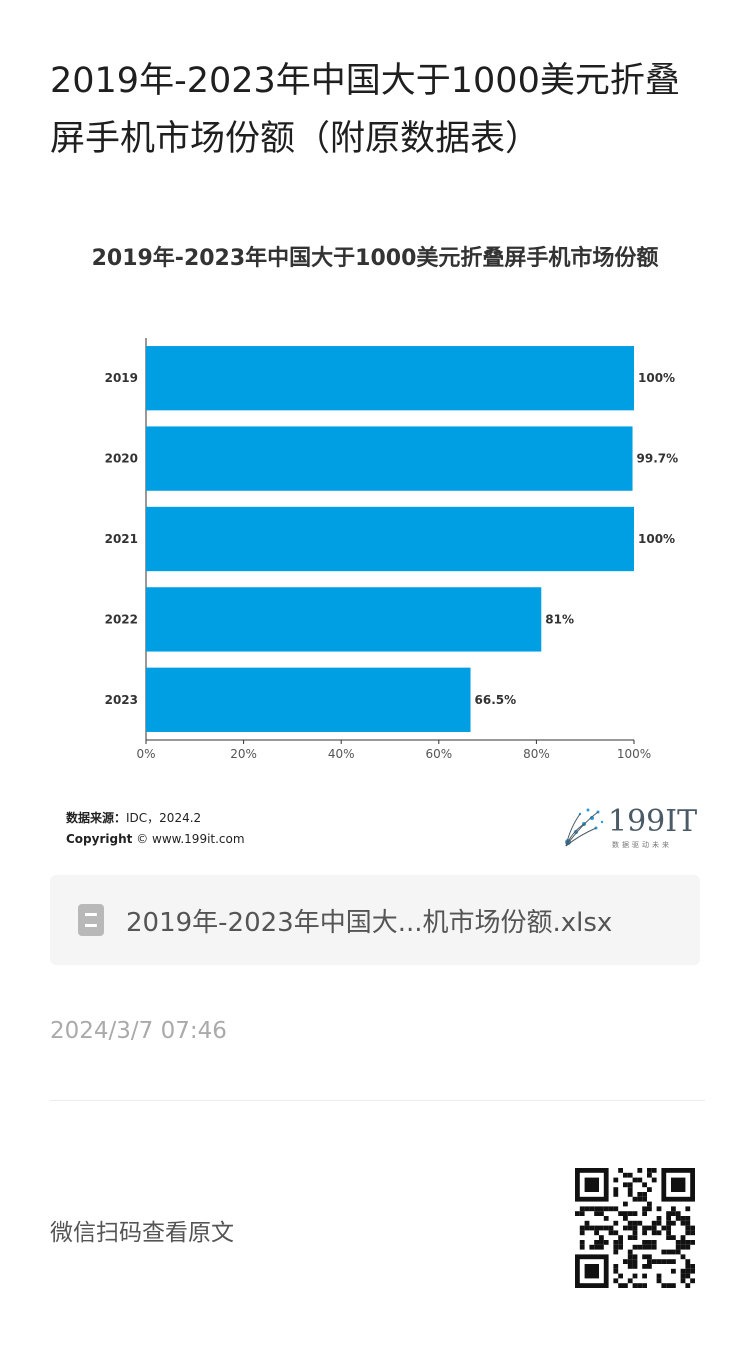 This screenshot has width=750, height=1357. I want to click on copyright-value: © www.199it.com, so click(190, 839).